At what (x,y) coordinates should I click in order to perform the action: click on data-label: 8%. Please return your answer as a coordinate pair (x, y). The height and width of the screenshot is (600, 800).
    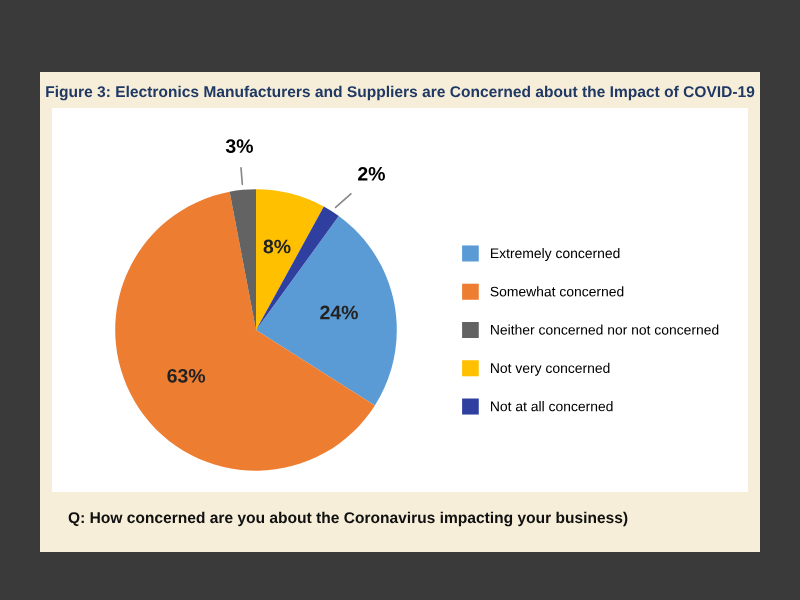
    Looking at the image, I should click on (277, 246).